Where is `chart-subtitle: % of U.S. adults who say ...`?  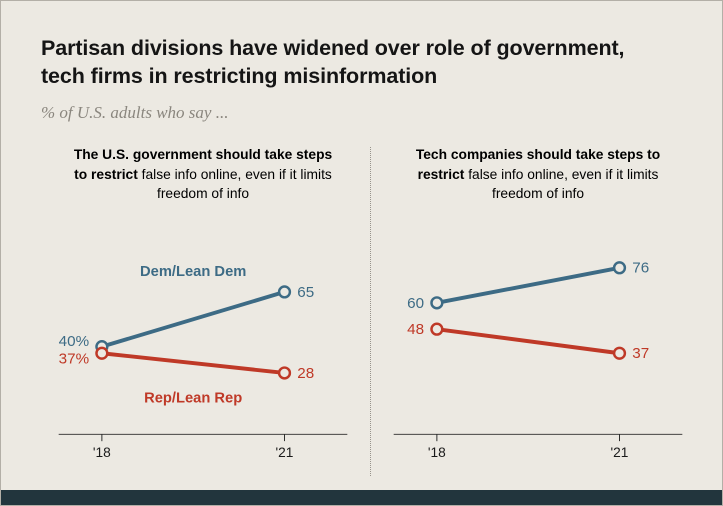
chart-subtitle: % of U.S. adults who say ... is located at coordinates (135, 113).